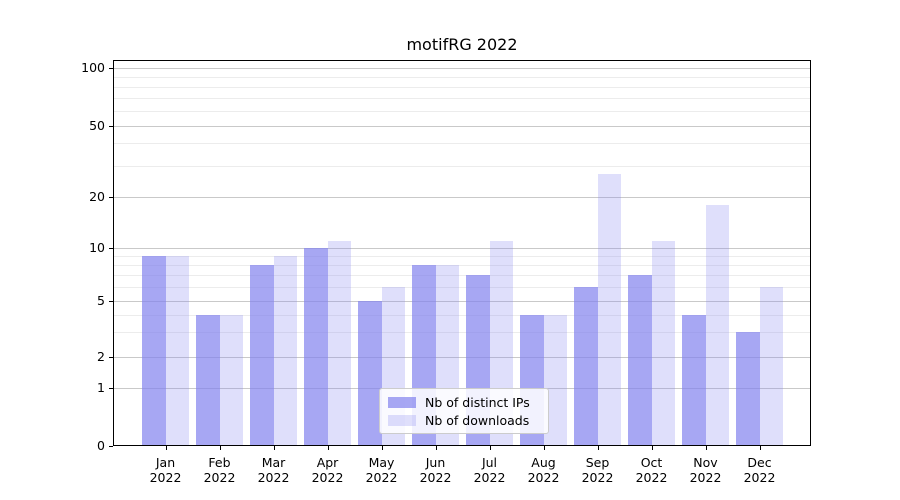  I want to click on legend: Nb of distinct IPs Nb of downloads, so click(464, 411).